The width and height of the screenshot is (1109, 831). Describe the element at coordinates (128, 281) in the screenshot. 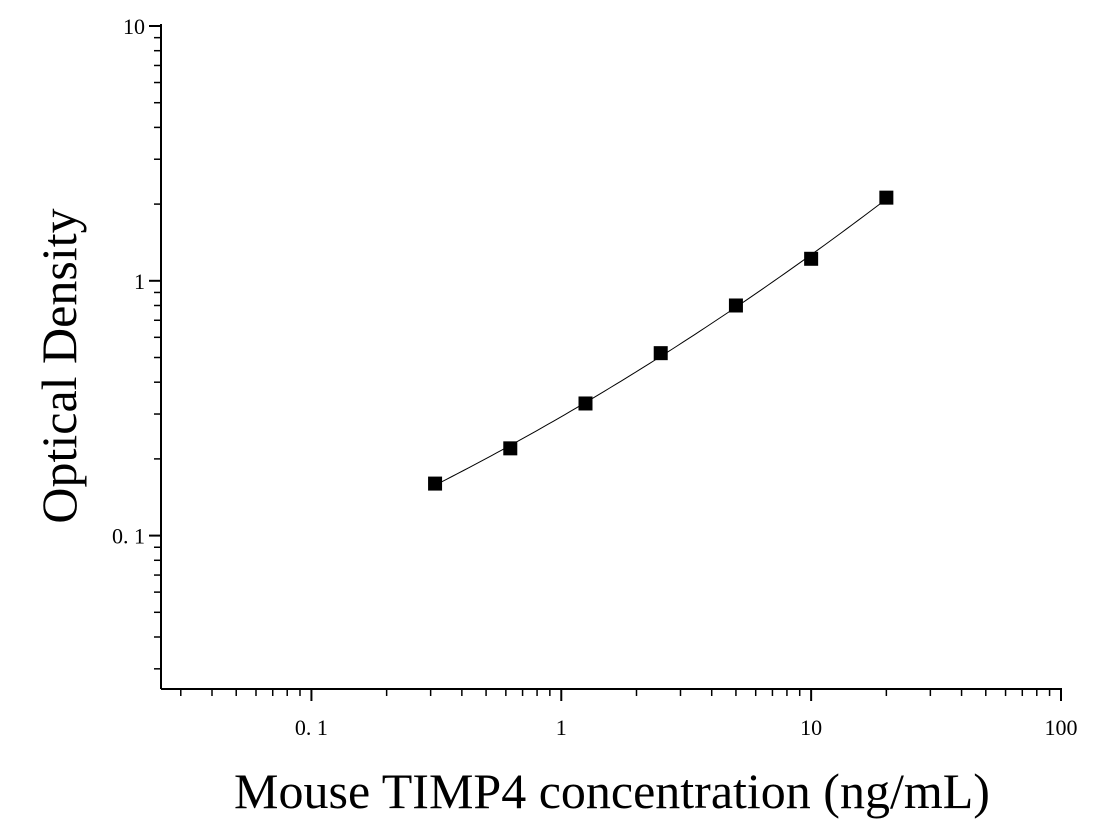

I see `y-tick-labels: 0. 1 1 10` at that location.